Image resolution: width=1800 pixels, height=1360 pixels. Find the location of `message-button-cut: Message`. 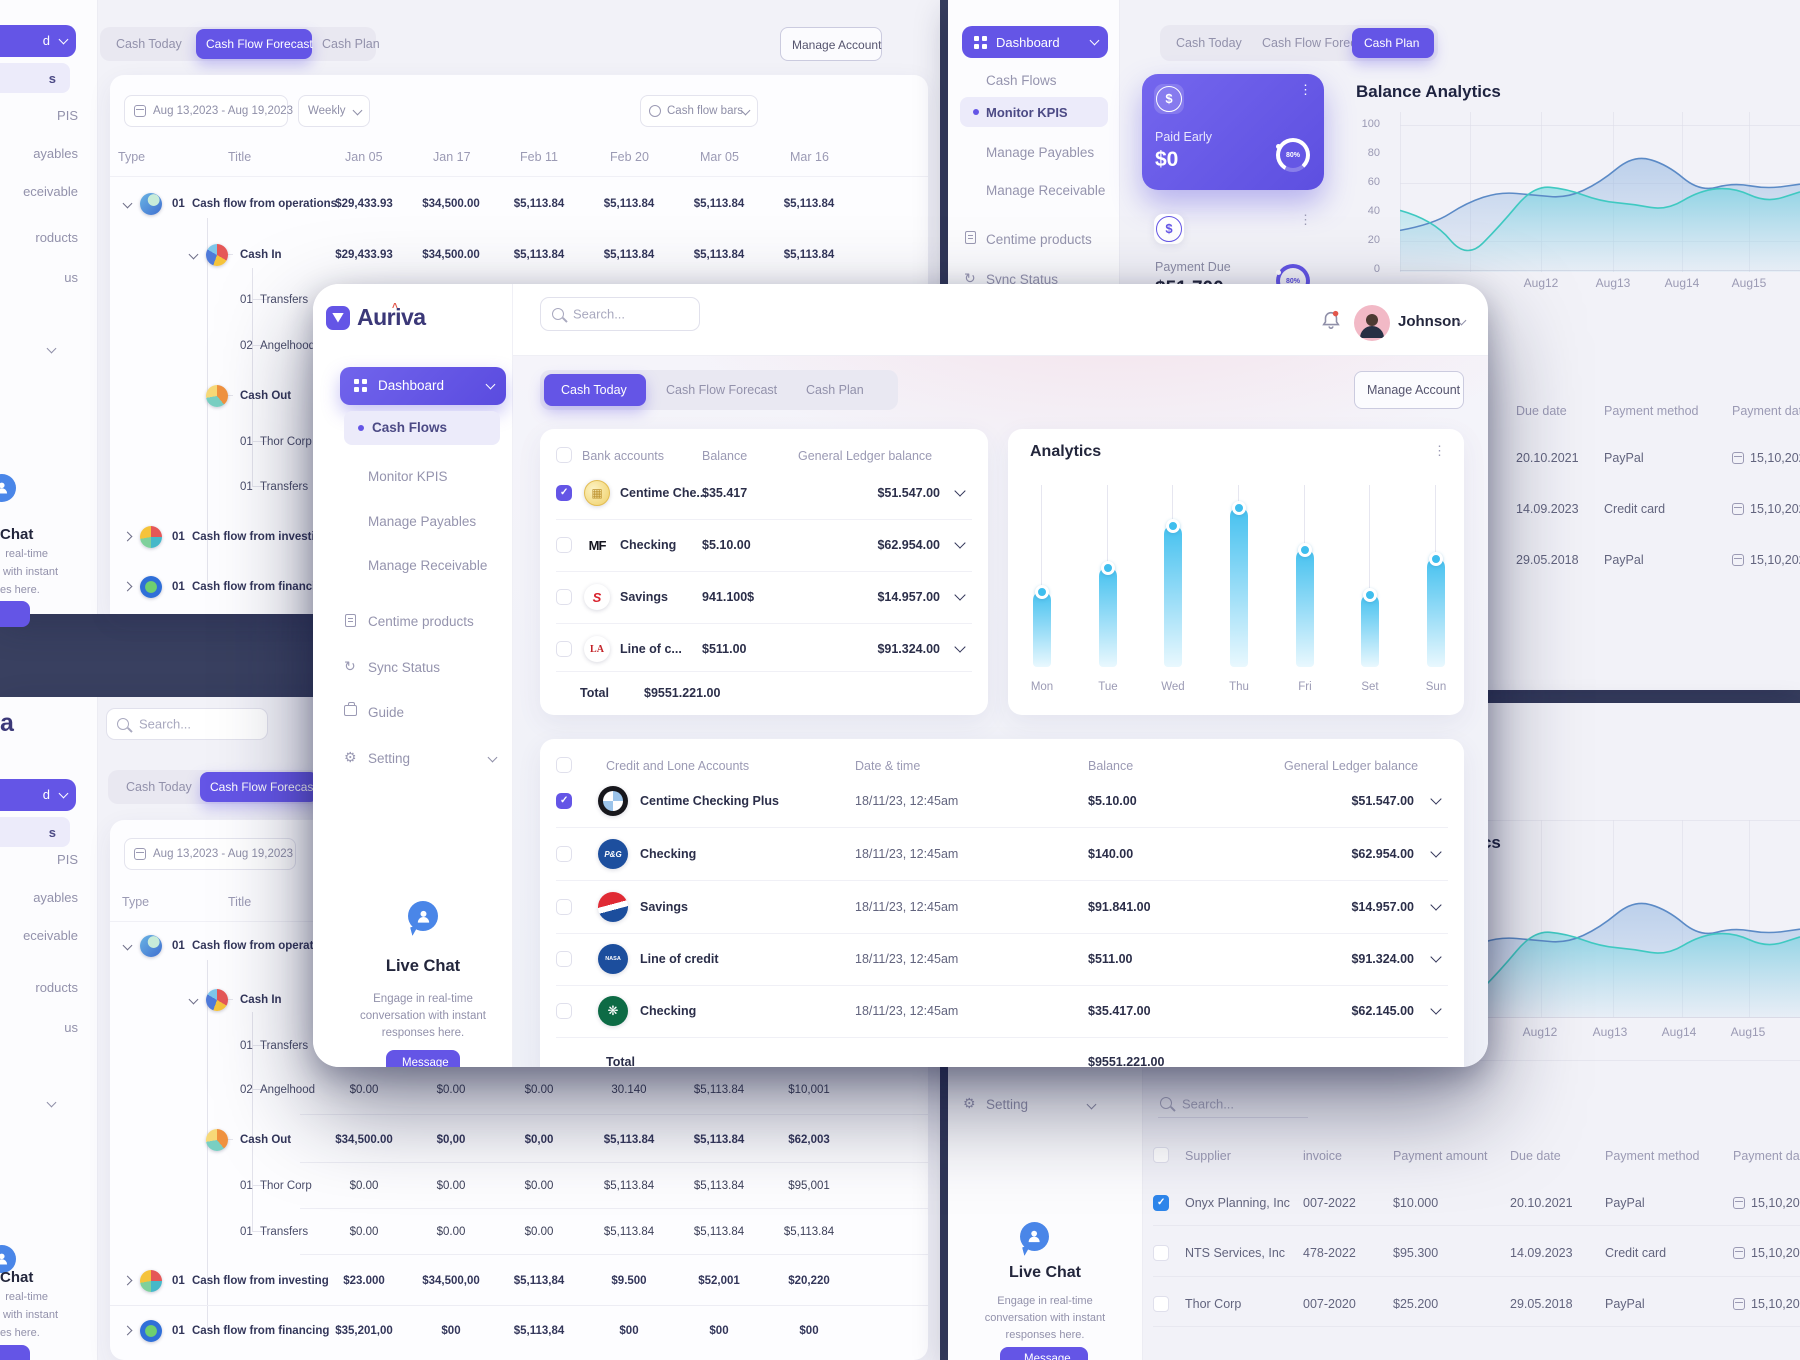

message-button-cut: Message is located at coordinates (1044, 1353).